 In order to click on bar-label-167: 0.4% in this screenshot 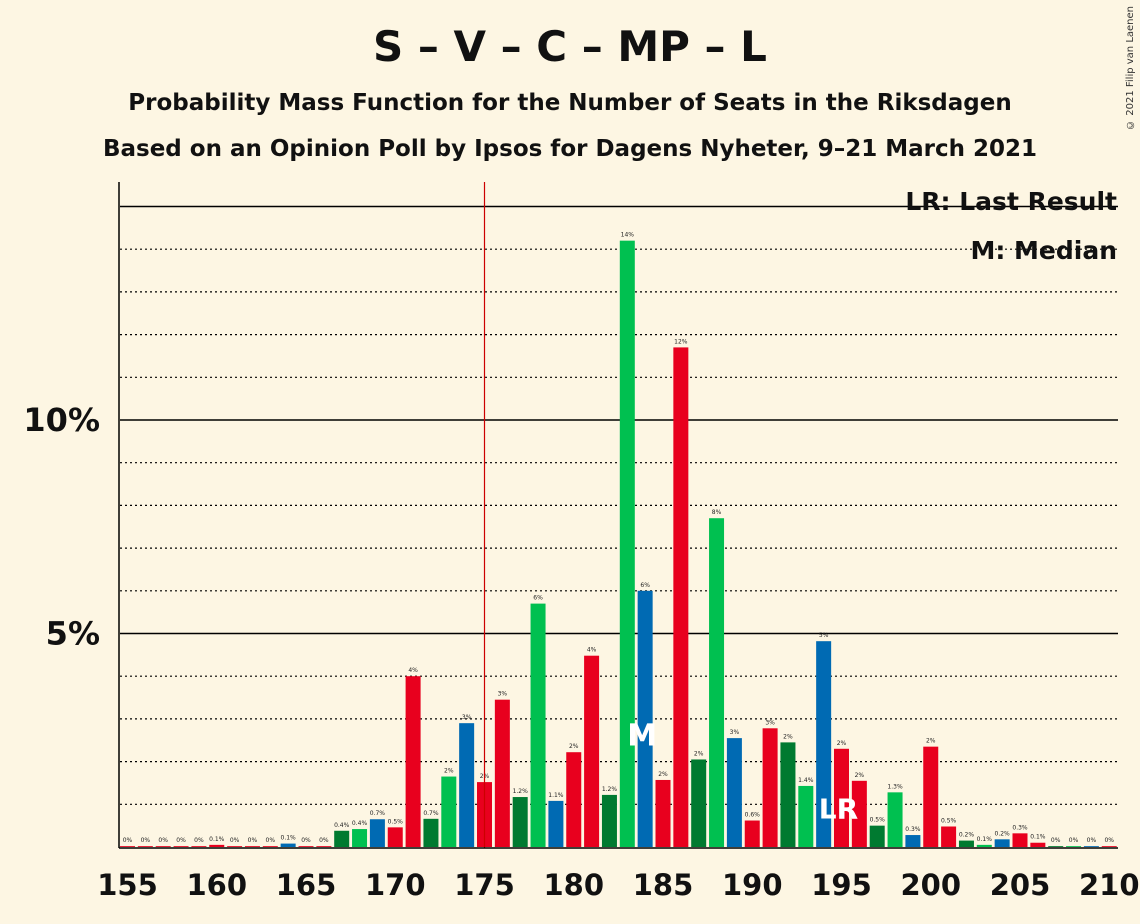, I will do `click(342, 825)`.